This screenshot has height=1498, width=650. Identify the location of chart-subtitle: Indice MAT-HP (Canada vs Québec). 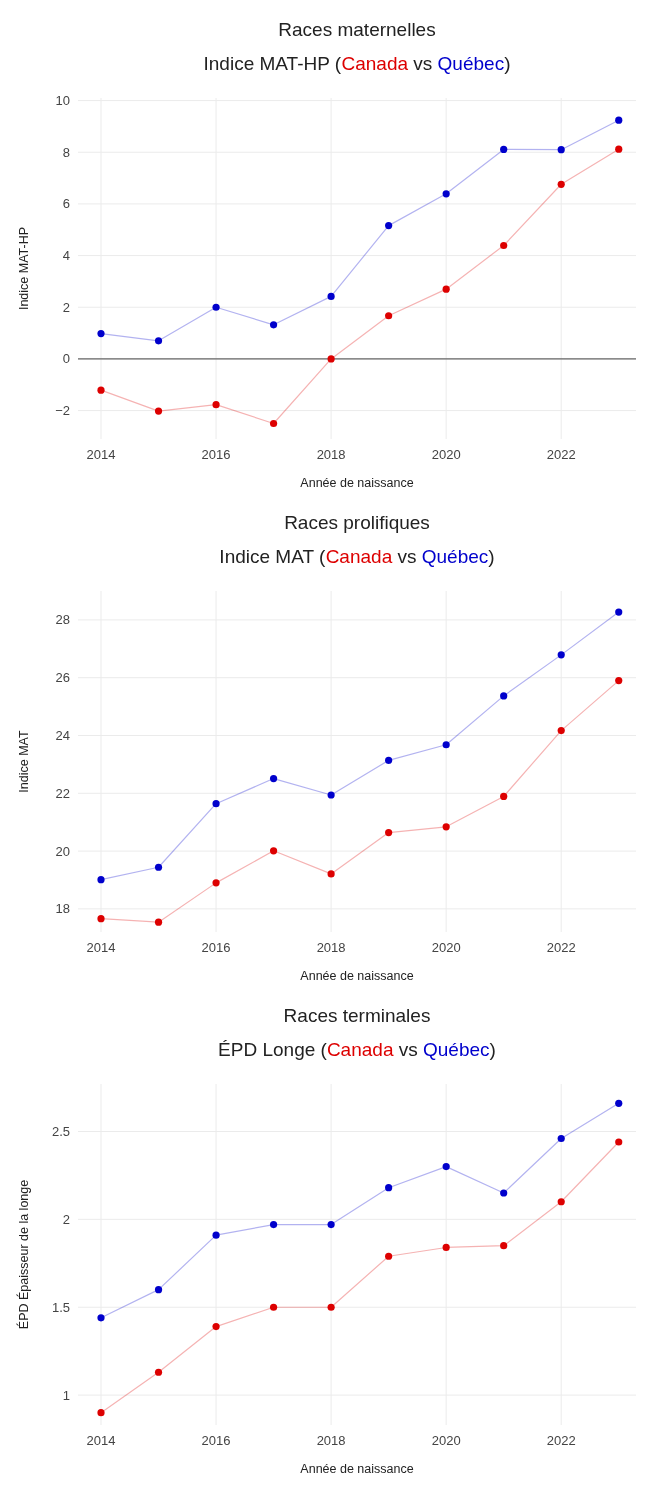
(357, 63).